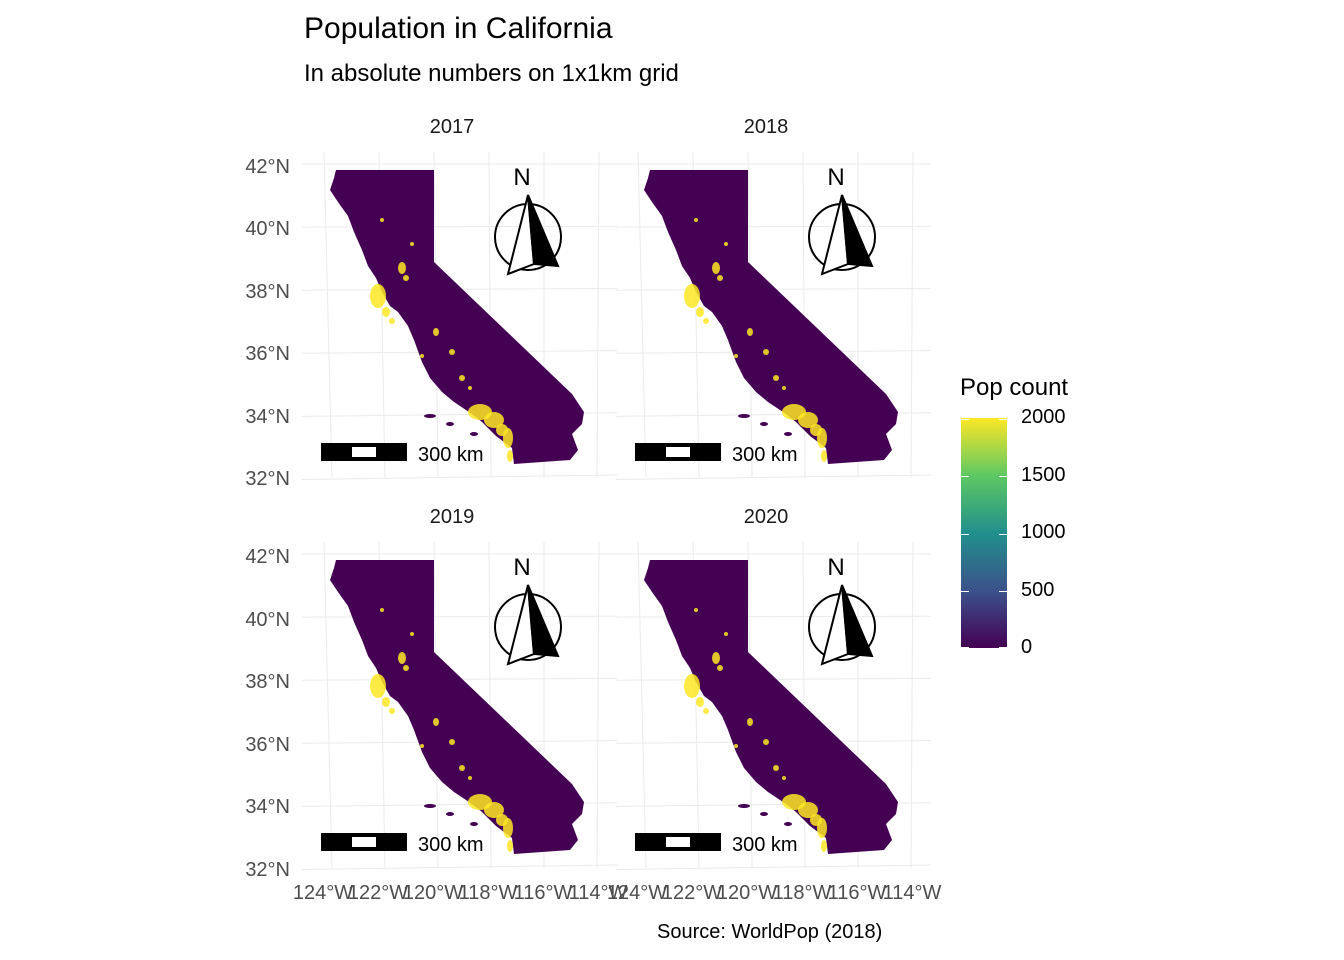 Image resolution: width=1344 pixels, height=960 pixels. I want to click on legend-label: 1000, so click(1043, 532).